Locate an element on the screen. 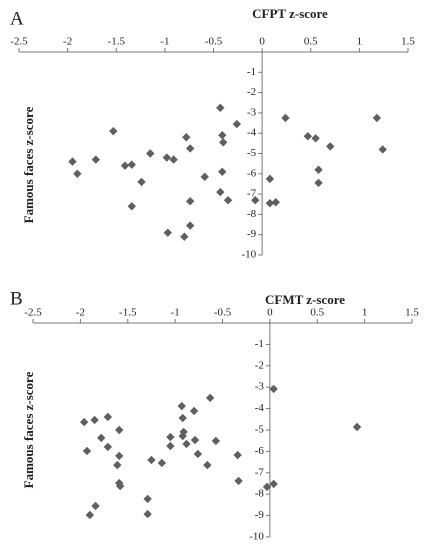 This screenshot has width=432, height=550. y-tick-label: -2 is located at coordinates (259, 365).